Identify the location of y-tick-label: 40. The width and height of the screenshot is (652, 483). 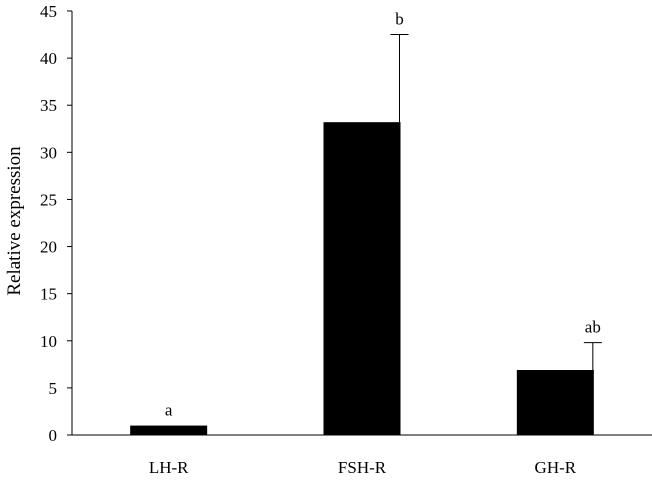
(48, 58).